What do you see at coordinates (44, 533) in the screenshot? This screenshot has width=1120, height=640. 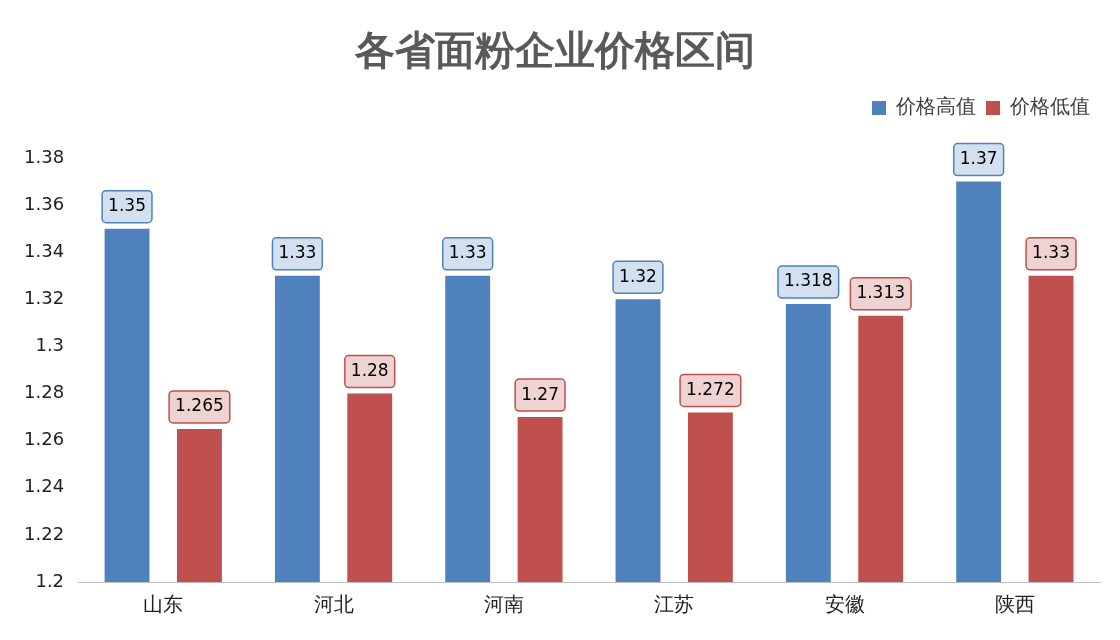 I see `y-tick-label: 1.22` at bounding box center [44, 533].